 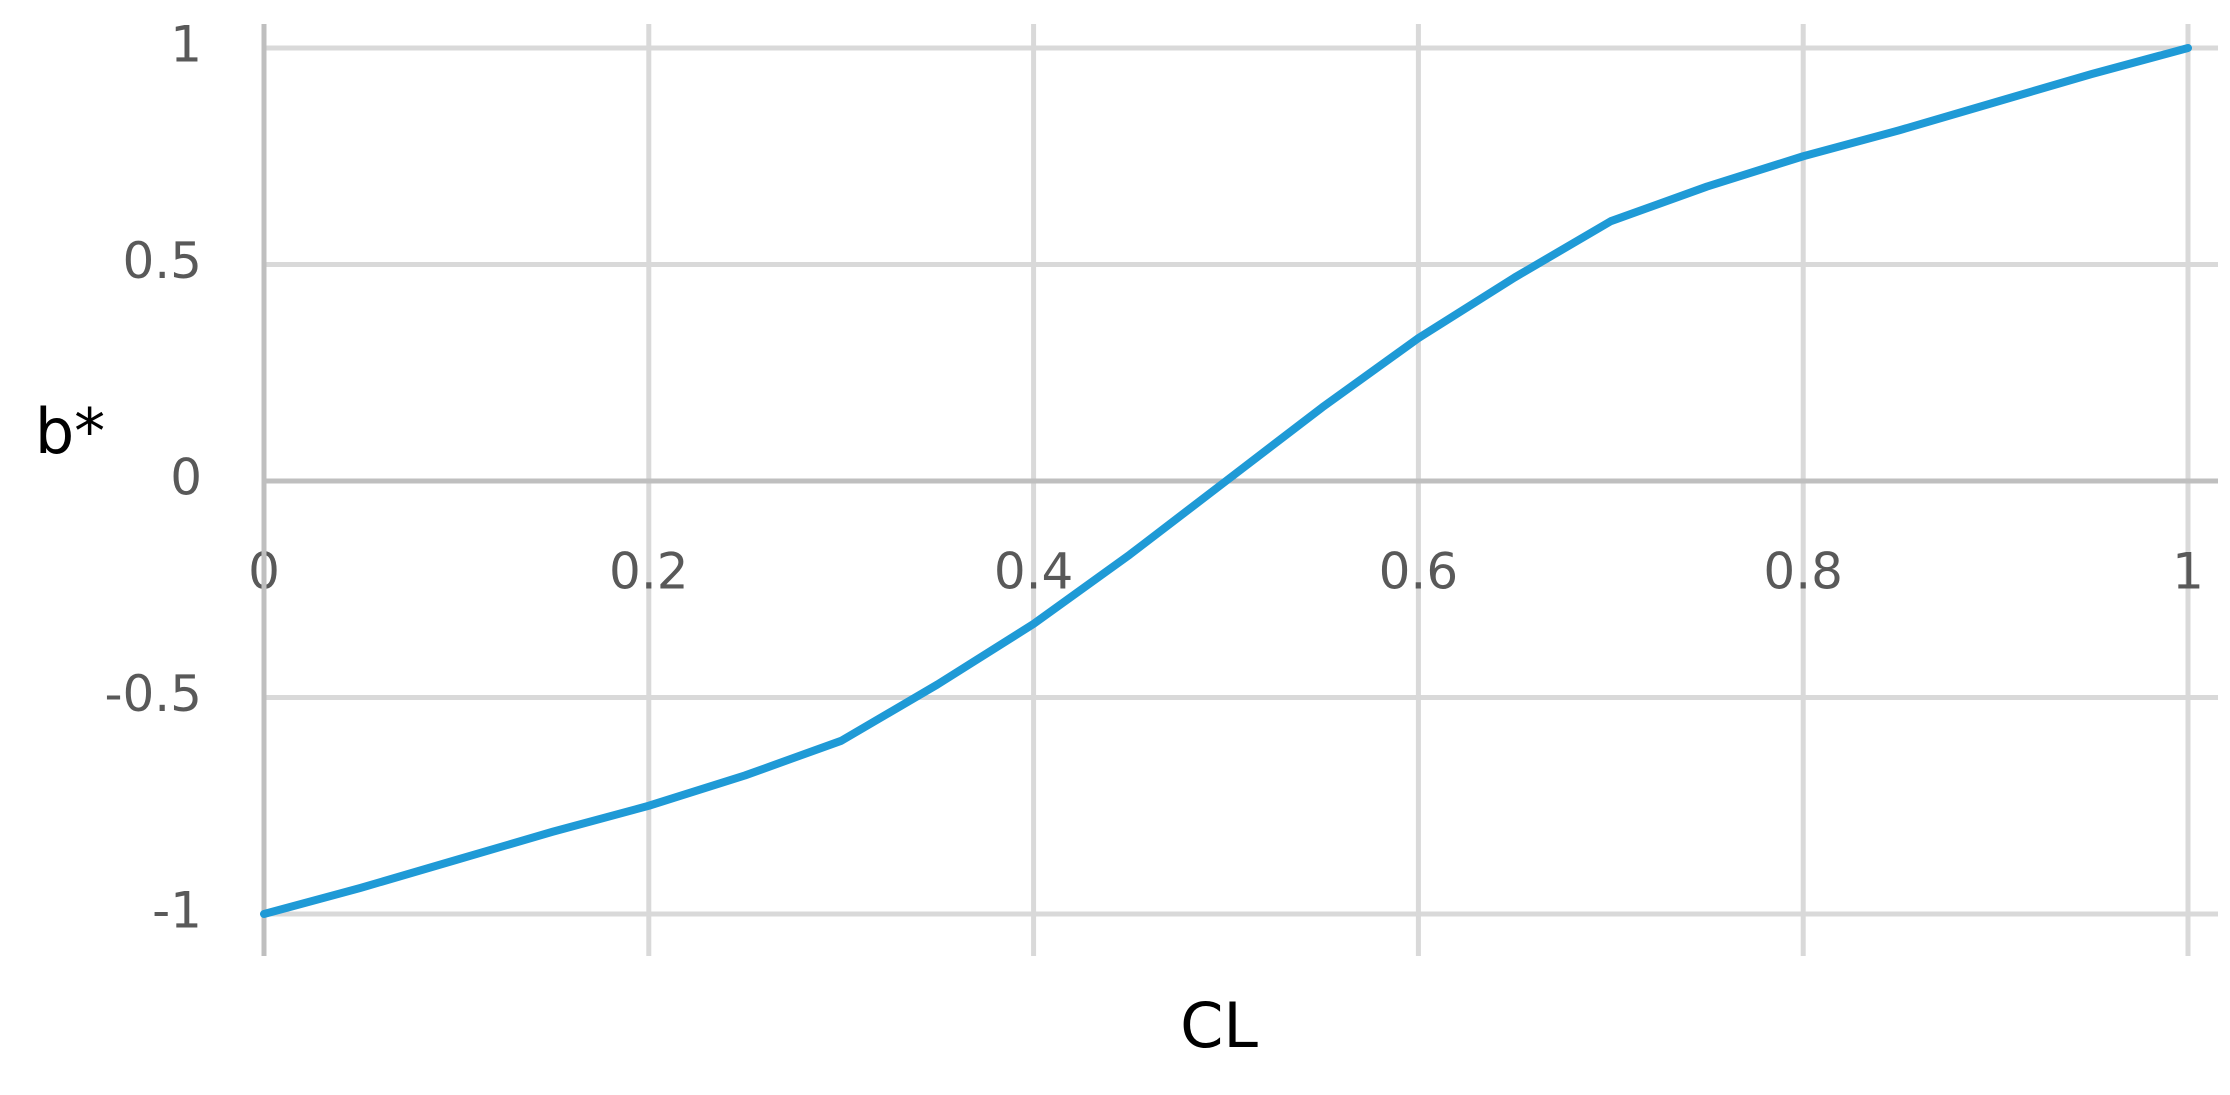 I want to click on x-tick-label: 0.4, so click(x=1034, y=572).